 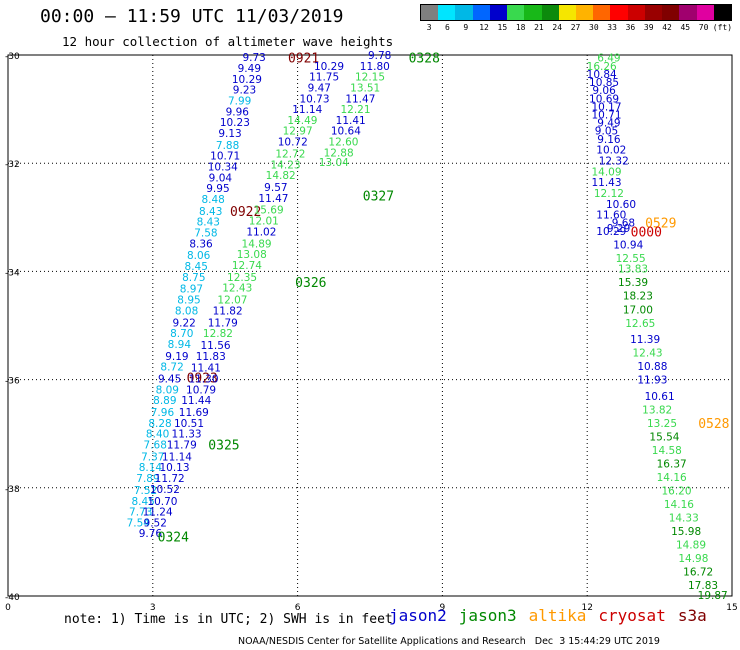 What do you see at coordinates (183, 323) in the screenshot?
I see `wave-height-value: 9.22` at bounding box center [183, 323].